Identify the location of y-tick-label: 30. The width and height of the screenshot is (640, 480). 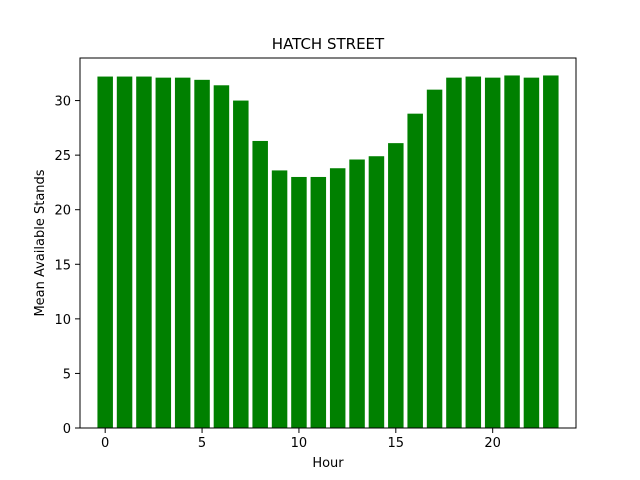
(62, 102).